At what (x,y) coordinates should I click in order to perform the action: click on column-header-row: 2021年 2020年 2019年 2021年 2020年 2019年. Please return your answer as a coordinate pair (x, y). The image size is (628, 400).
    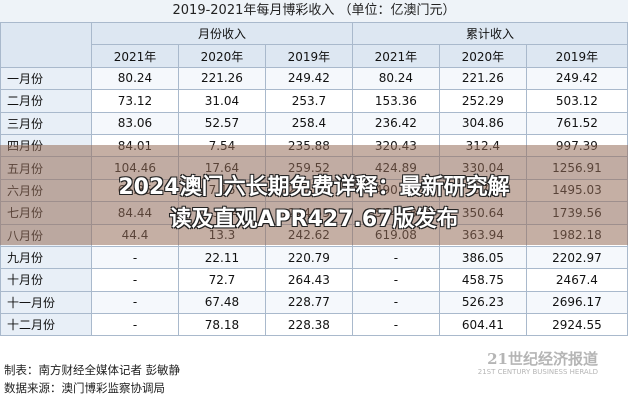
    Looking at the image, I should click on (314, 56).